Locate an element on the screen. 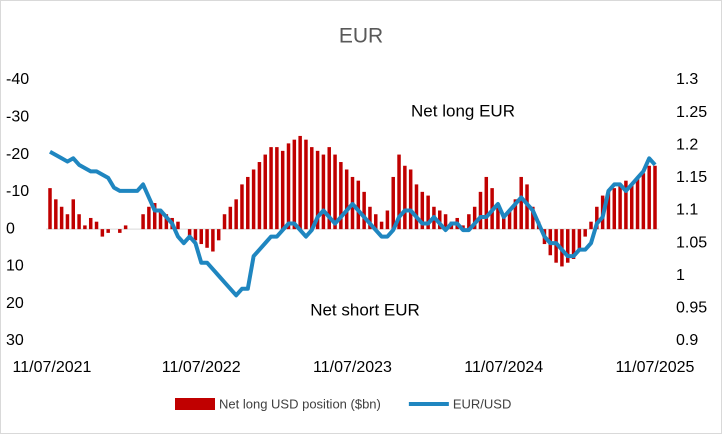  legend-label: EUR/USD is located at coordinates (482, 403).